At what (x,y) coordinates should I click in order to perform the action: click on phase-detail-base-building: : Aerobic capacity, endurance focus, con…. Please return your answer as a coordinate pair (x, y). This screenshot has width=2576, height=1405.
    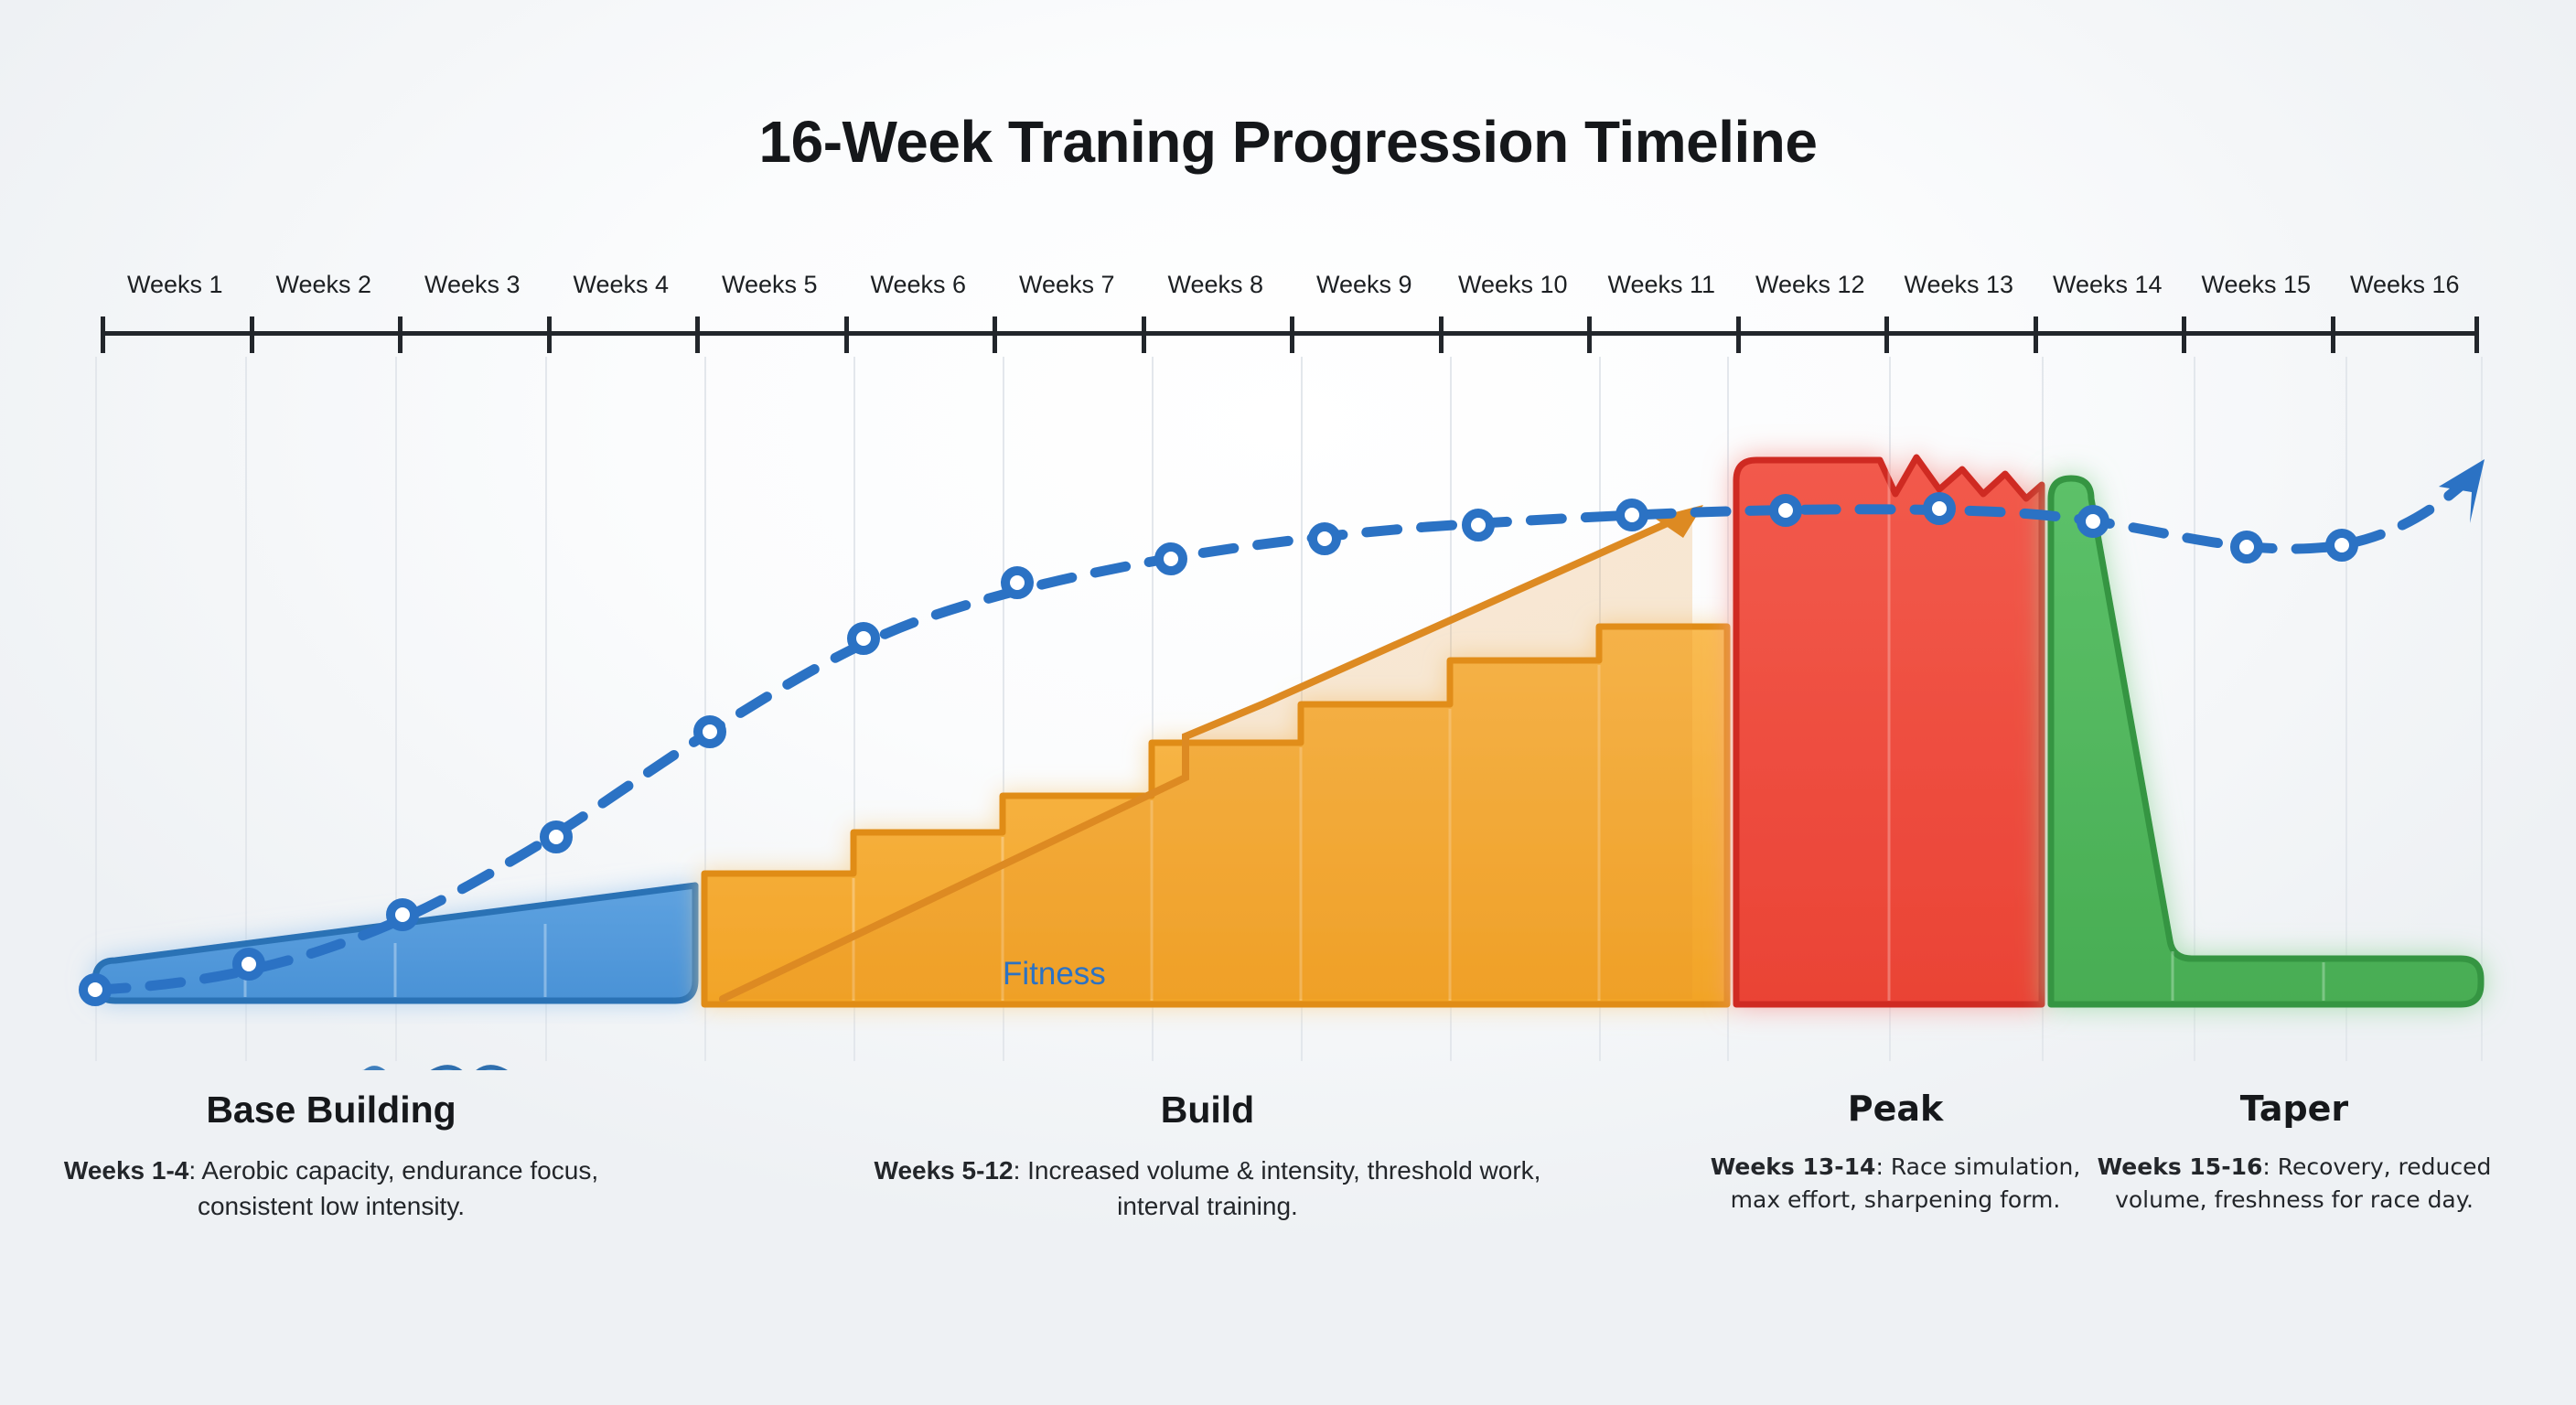
    Looking at the image, I should click on (393, 1188).